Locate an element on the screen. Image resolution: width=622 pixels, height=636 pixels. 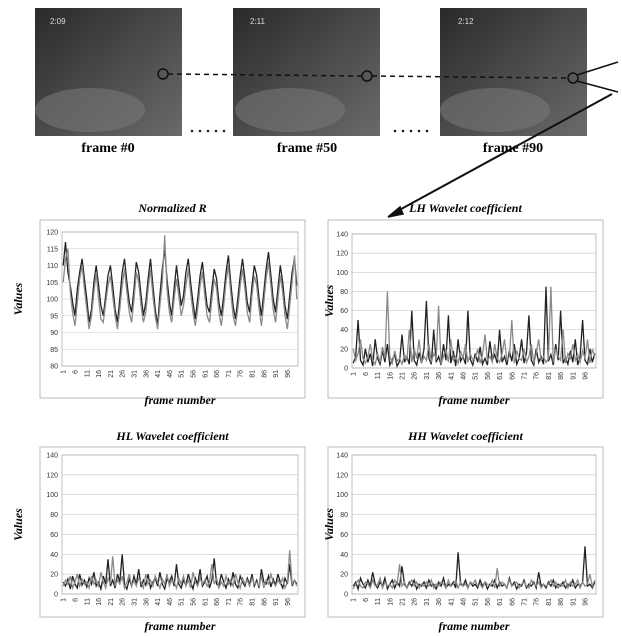
chart-title: LH Wavelet coefficient is located at coordinates (465, 208).